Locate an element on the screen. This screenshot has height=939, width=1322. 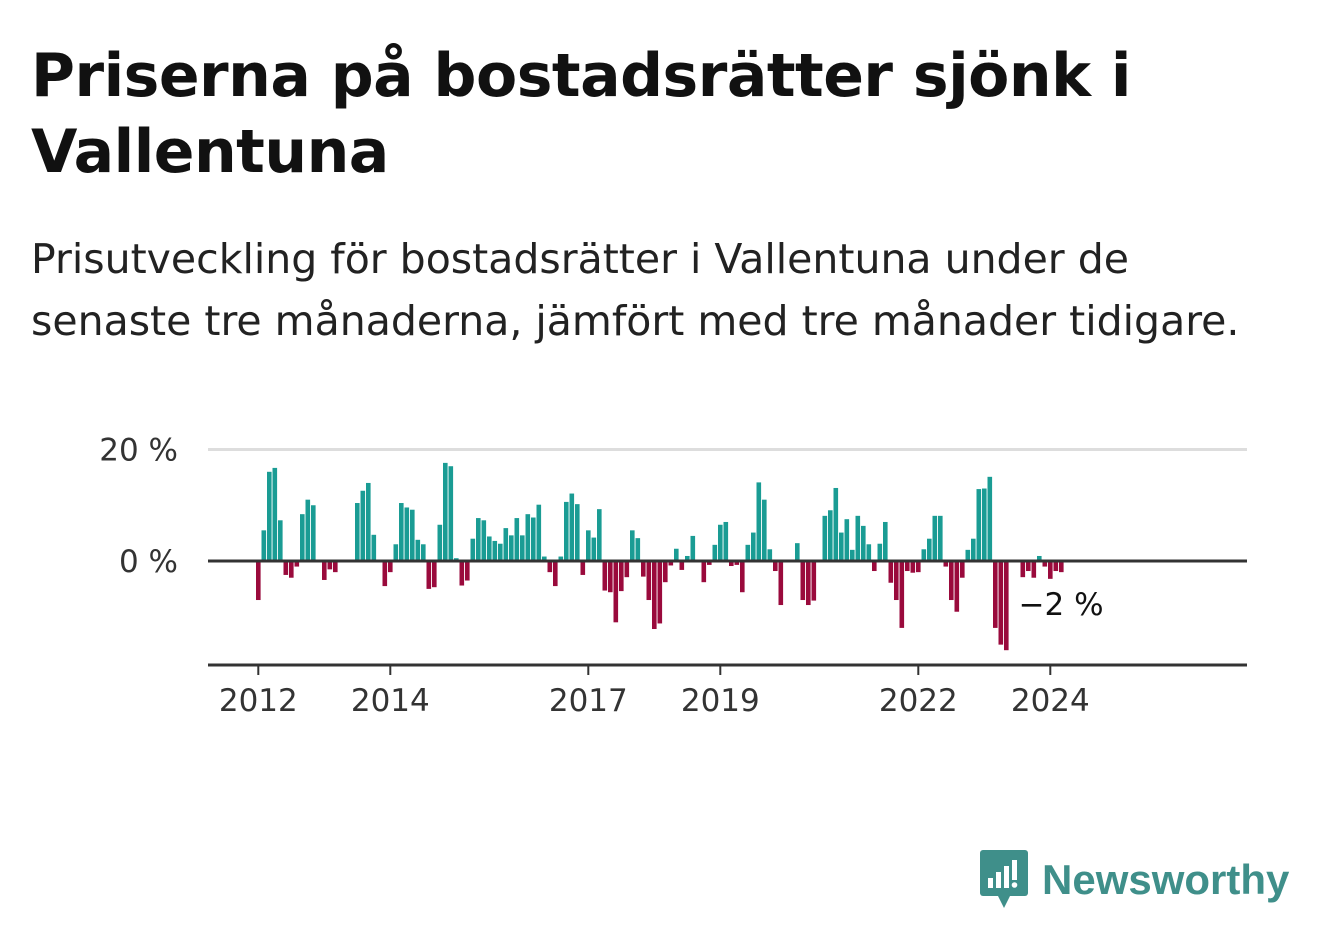
x-tick-label: 2022 is located at coordinates (918, 701).